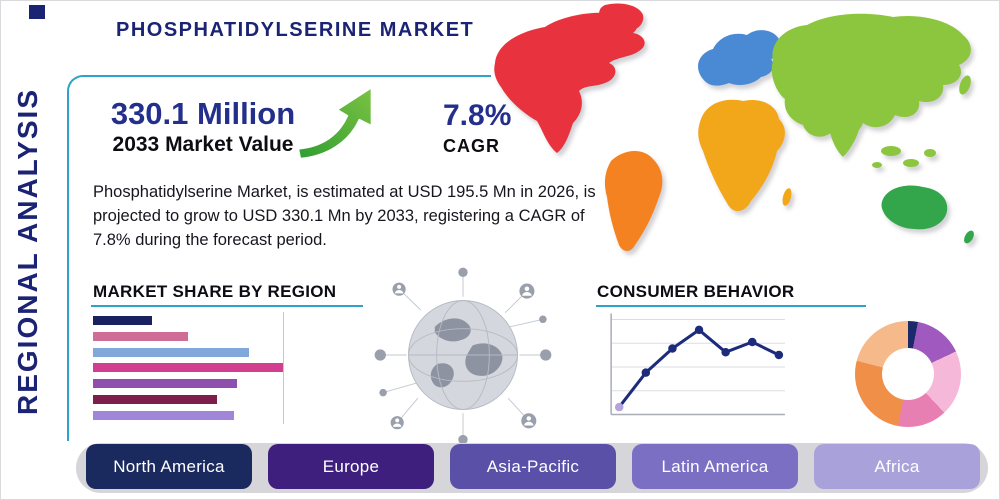  What do you see at coordinates (621, 18) in the screenshot?
I see `map-region-greenland` at bounding box center [621, 18].